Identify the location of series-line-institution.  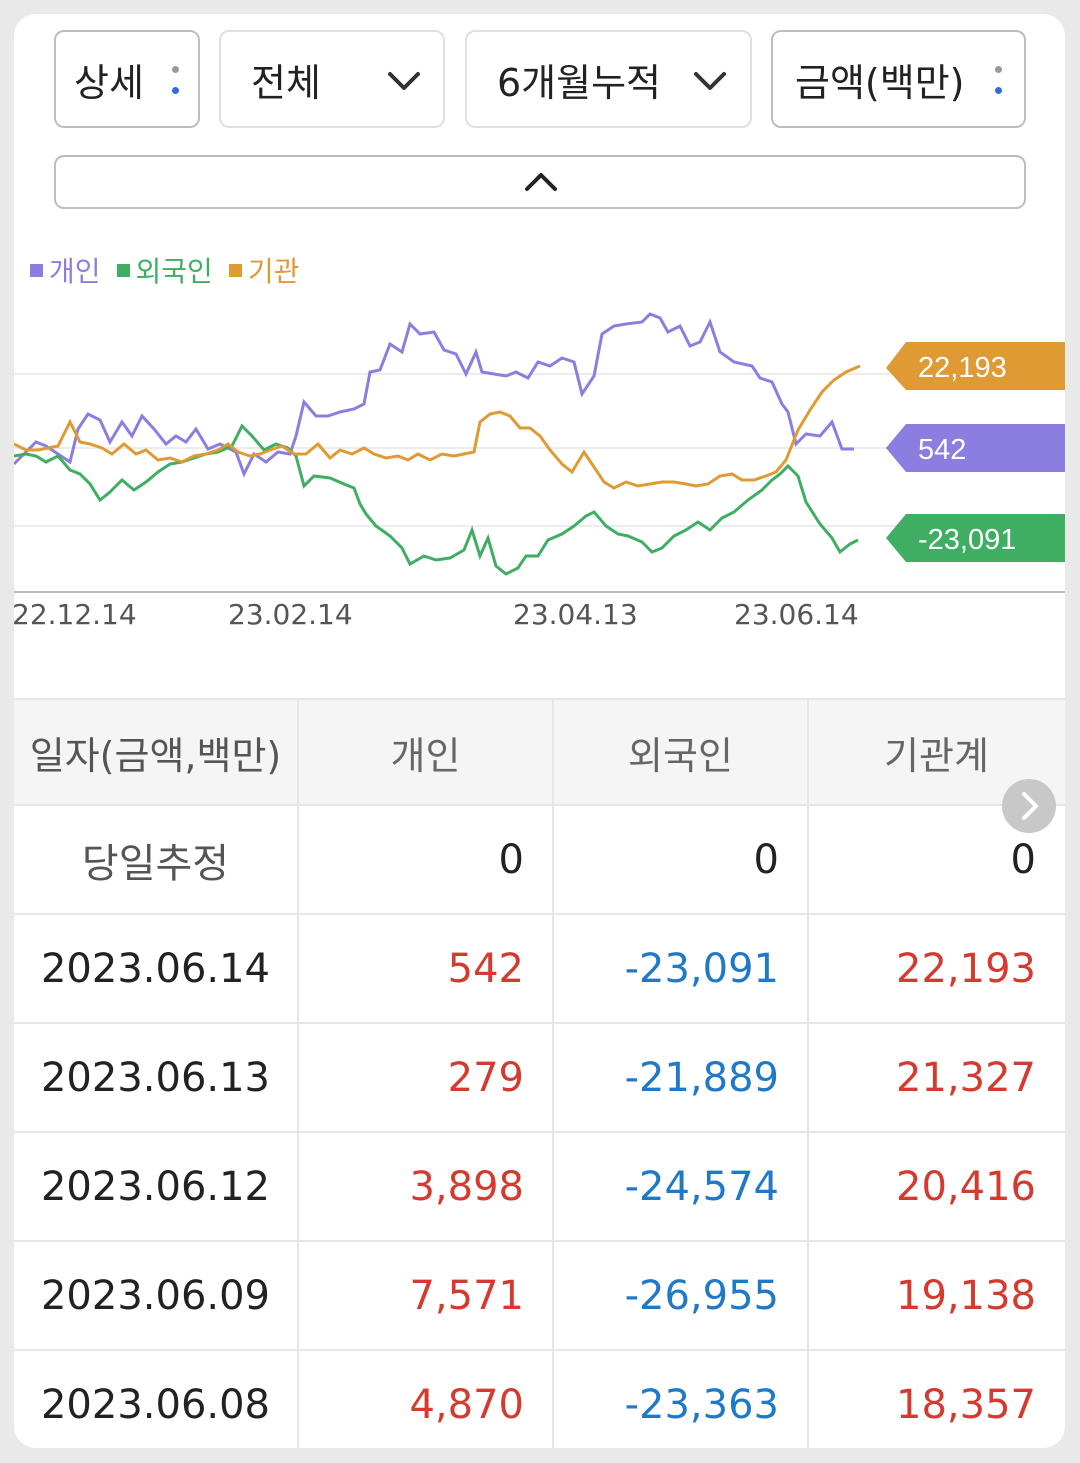
(437, 427).